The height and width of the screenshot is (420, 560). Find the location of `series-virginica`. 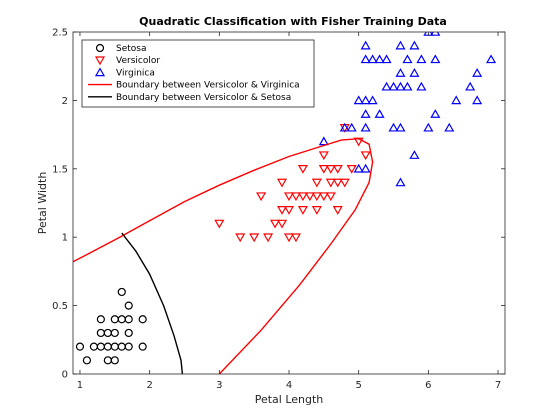

series-virginica is located at coordinates (407, 109).